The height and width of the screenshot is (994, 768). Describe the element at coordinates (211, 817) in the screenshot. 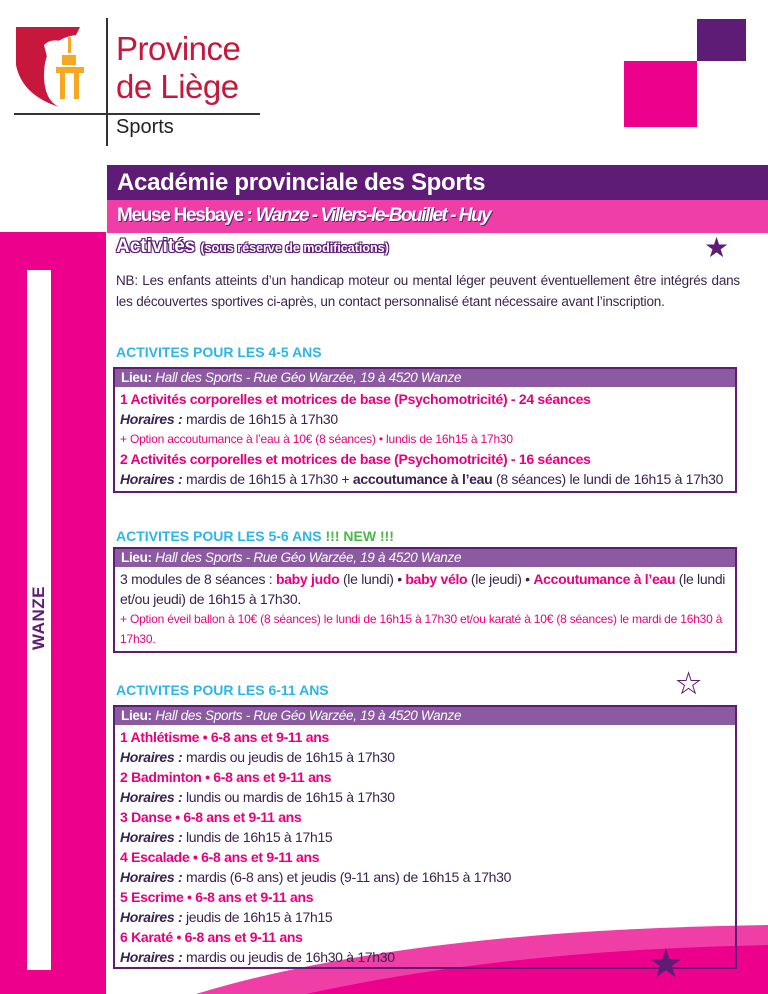

I see `activity-title: 3 Danse • 6-8 ans et 9-11 ans` at that location.